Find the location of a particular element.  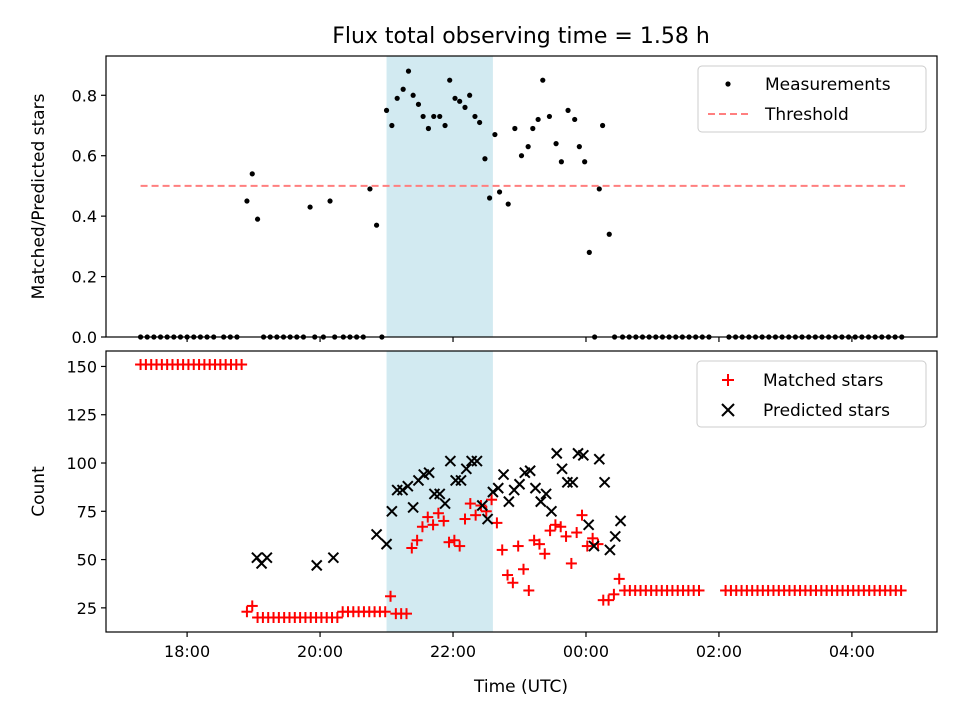

y-tick-label: 0.8 is located at coordinates (84, 95).